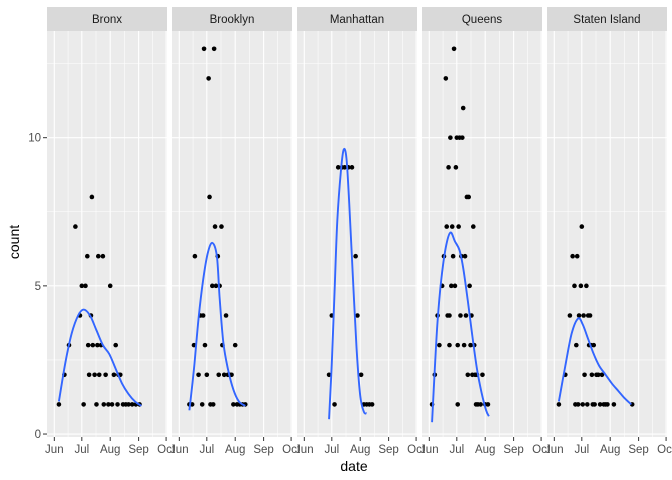  I want to click on facet-strip-label: Staten Island, so click(606, 20).